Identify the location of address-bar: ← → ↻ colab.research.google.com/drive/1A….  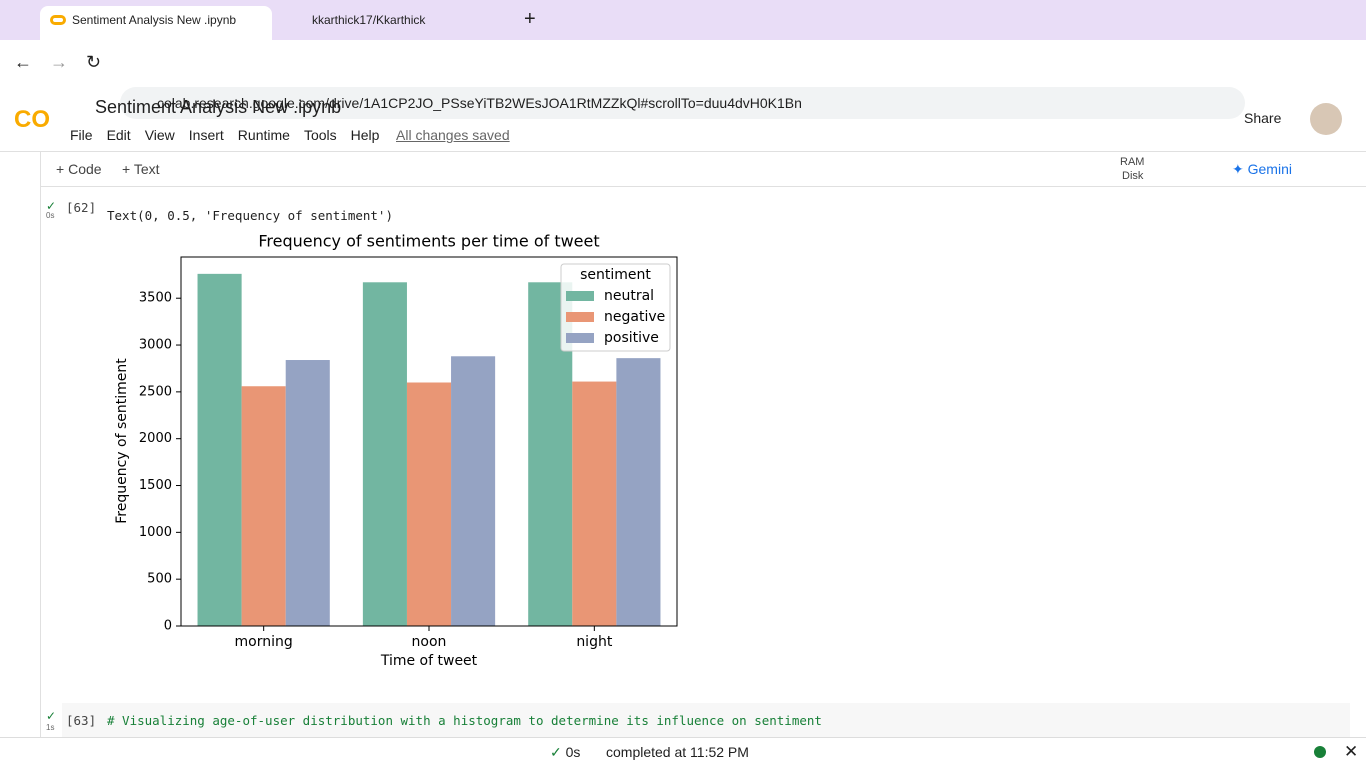
(683, 79).